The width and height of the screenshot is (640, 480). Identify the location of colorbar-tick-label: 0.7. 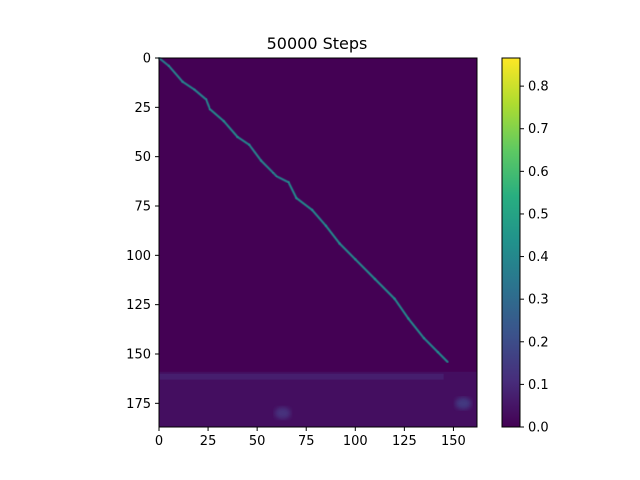
(538, 129).